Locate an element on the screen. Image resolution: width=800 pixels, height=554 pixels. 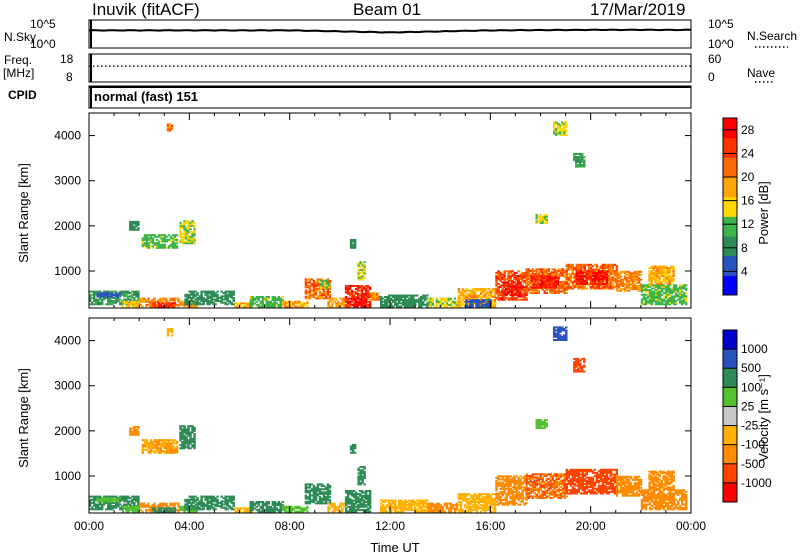
power-colorbar-tick-label: 12 is located at coordinates (748, 224).